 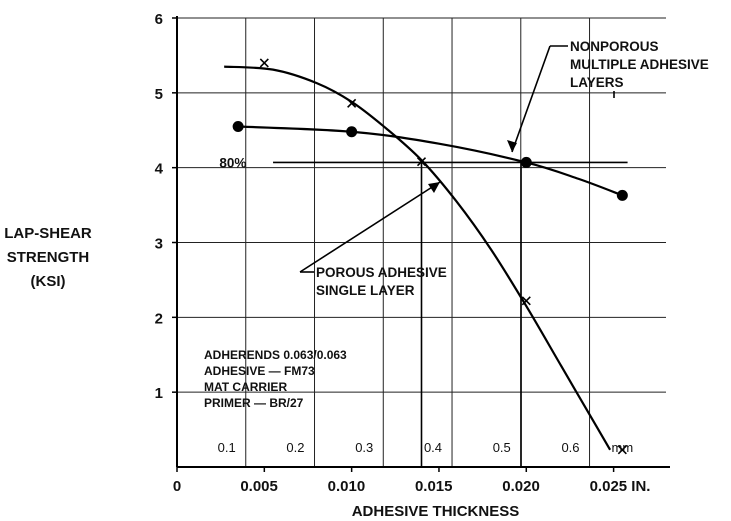 I want to click on nonporous-label-line: NONPOROUS, so click(x=614, y=46).